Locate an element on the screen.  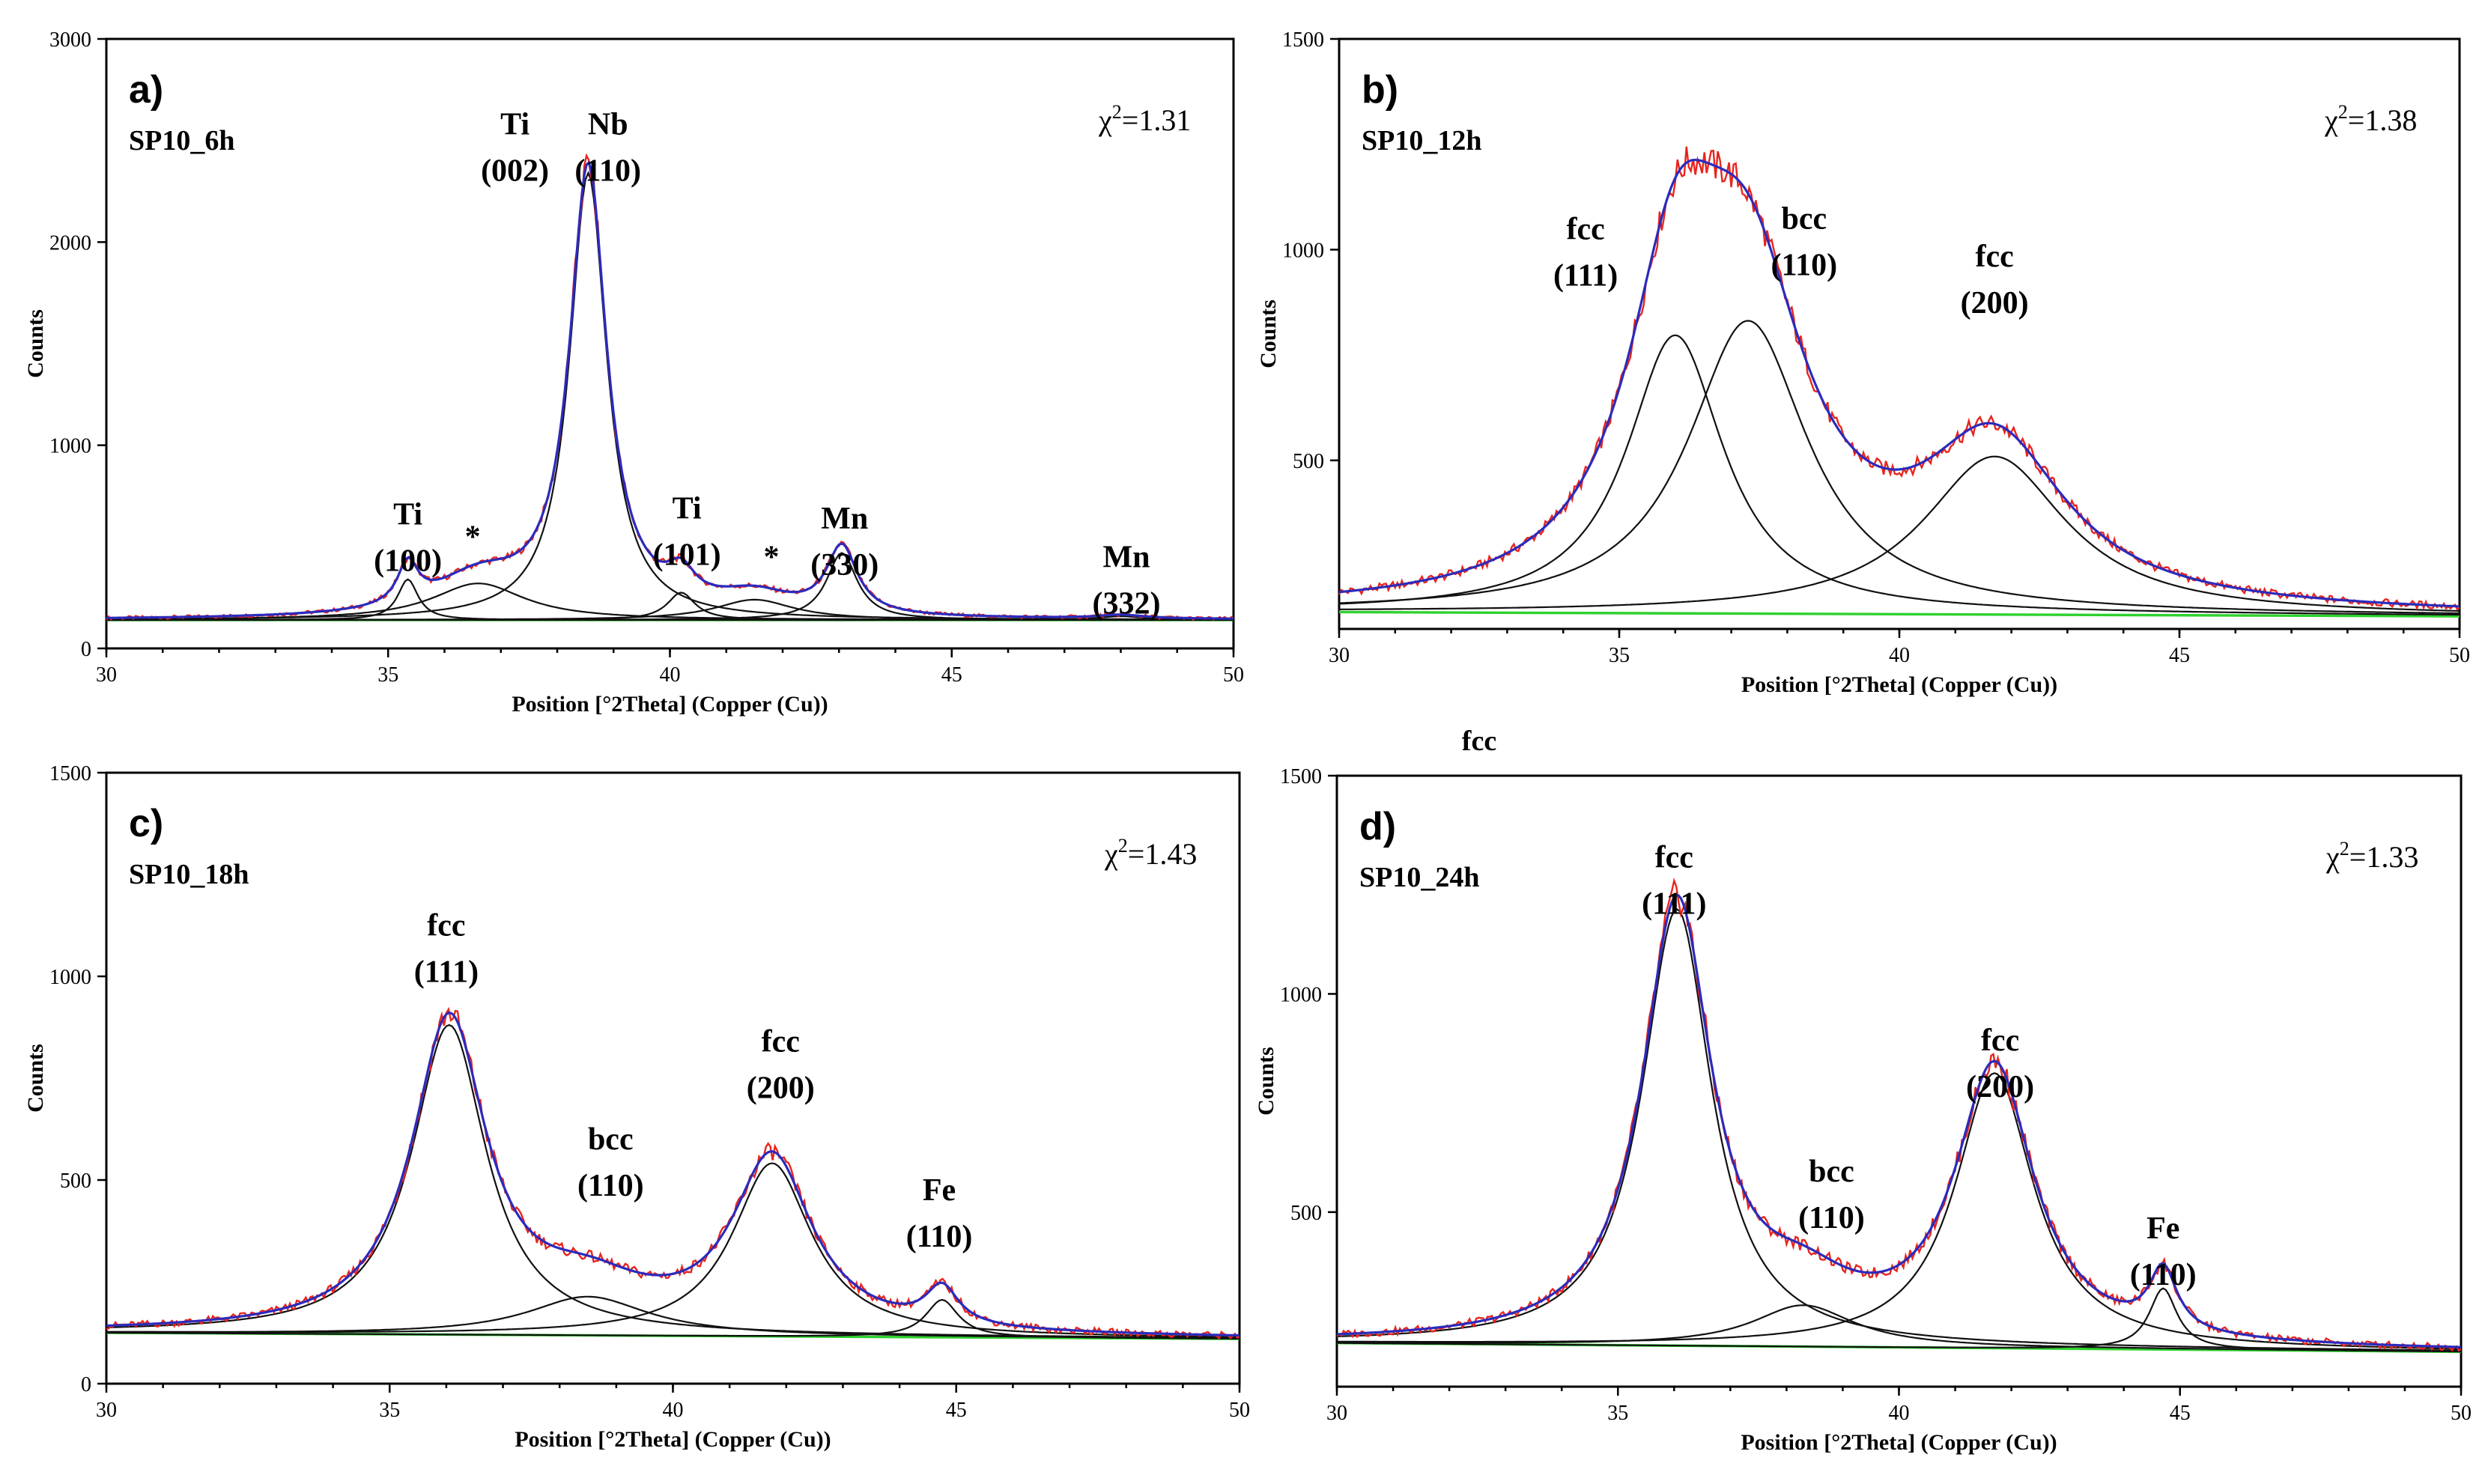
peak-label: Nb is located at coordinates (608, 125).